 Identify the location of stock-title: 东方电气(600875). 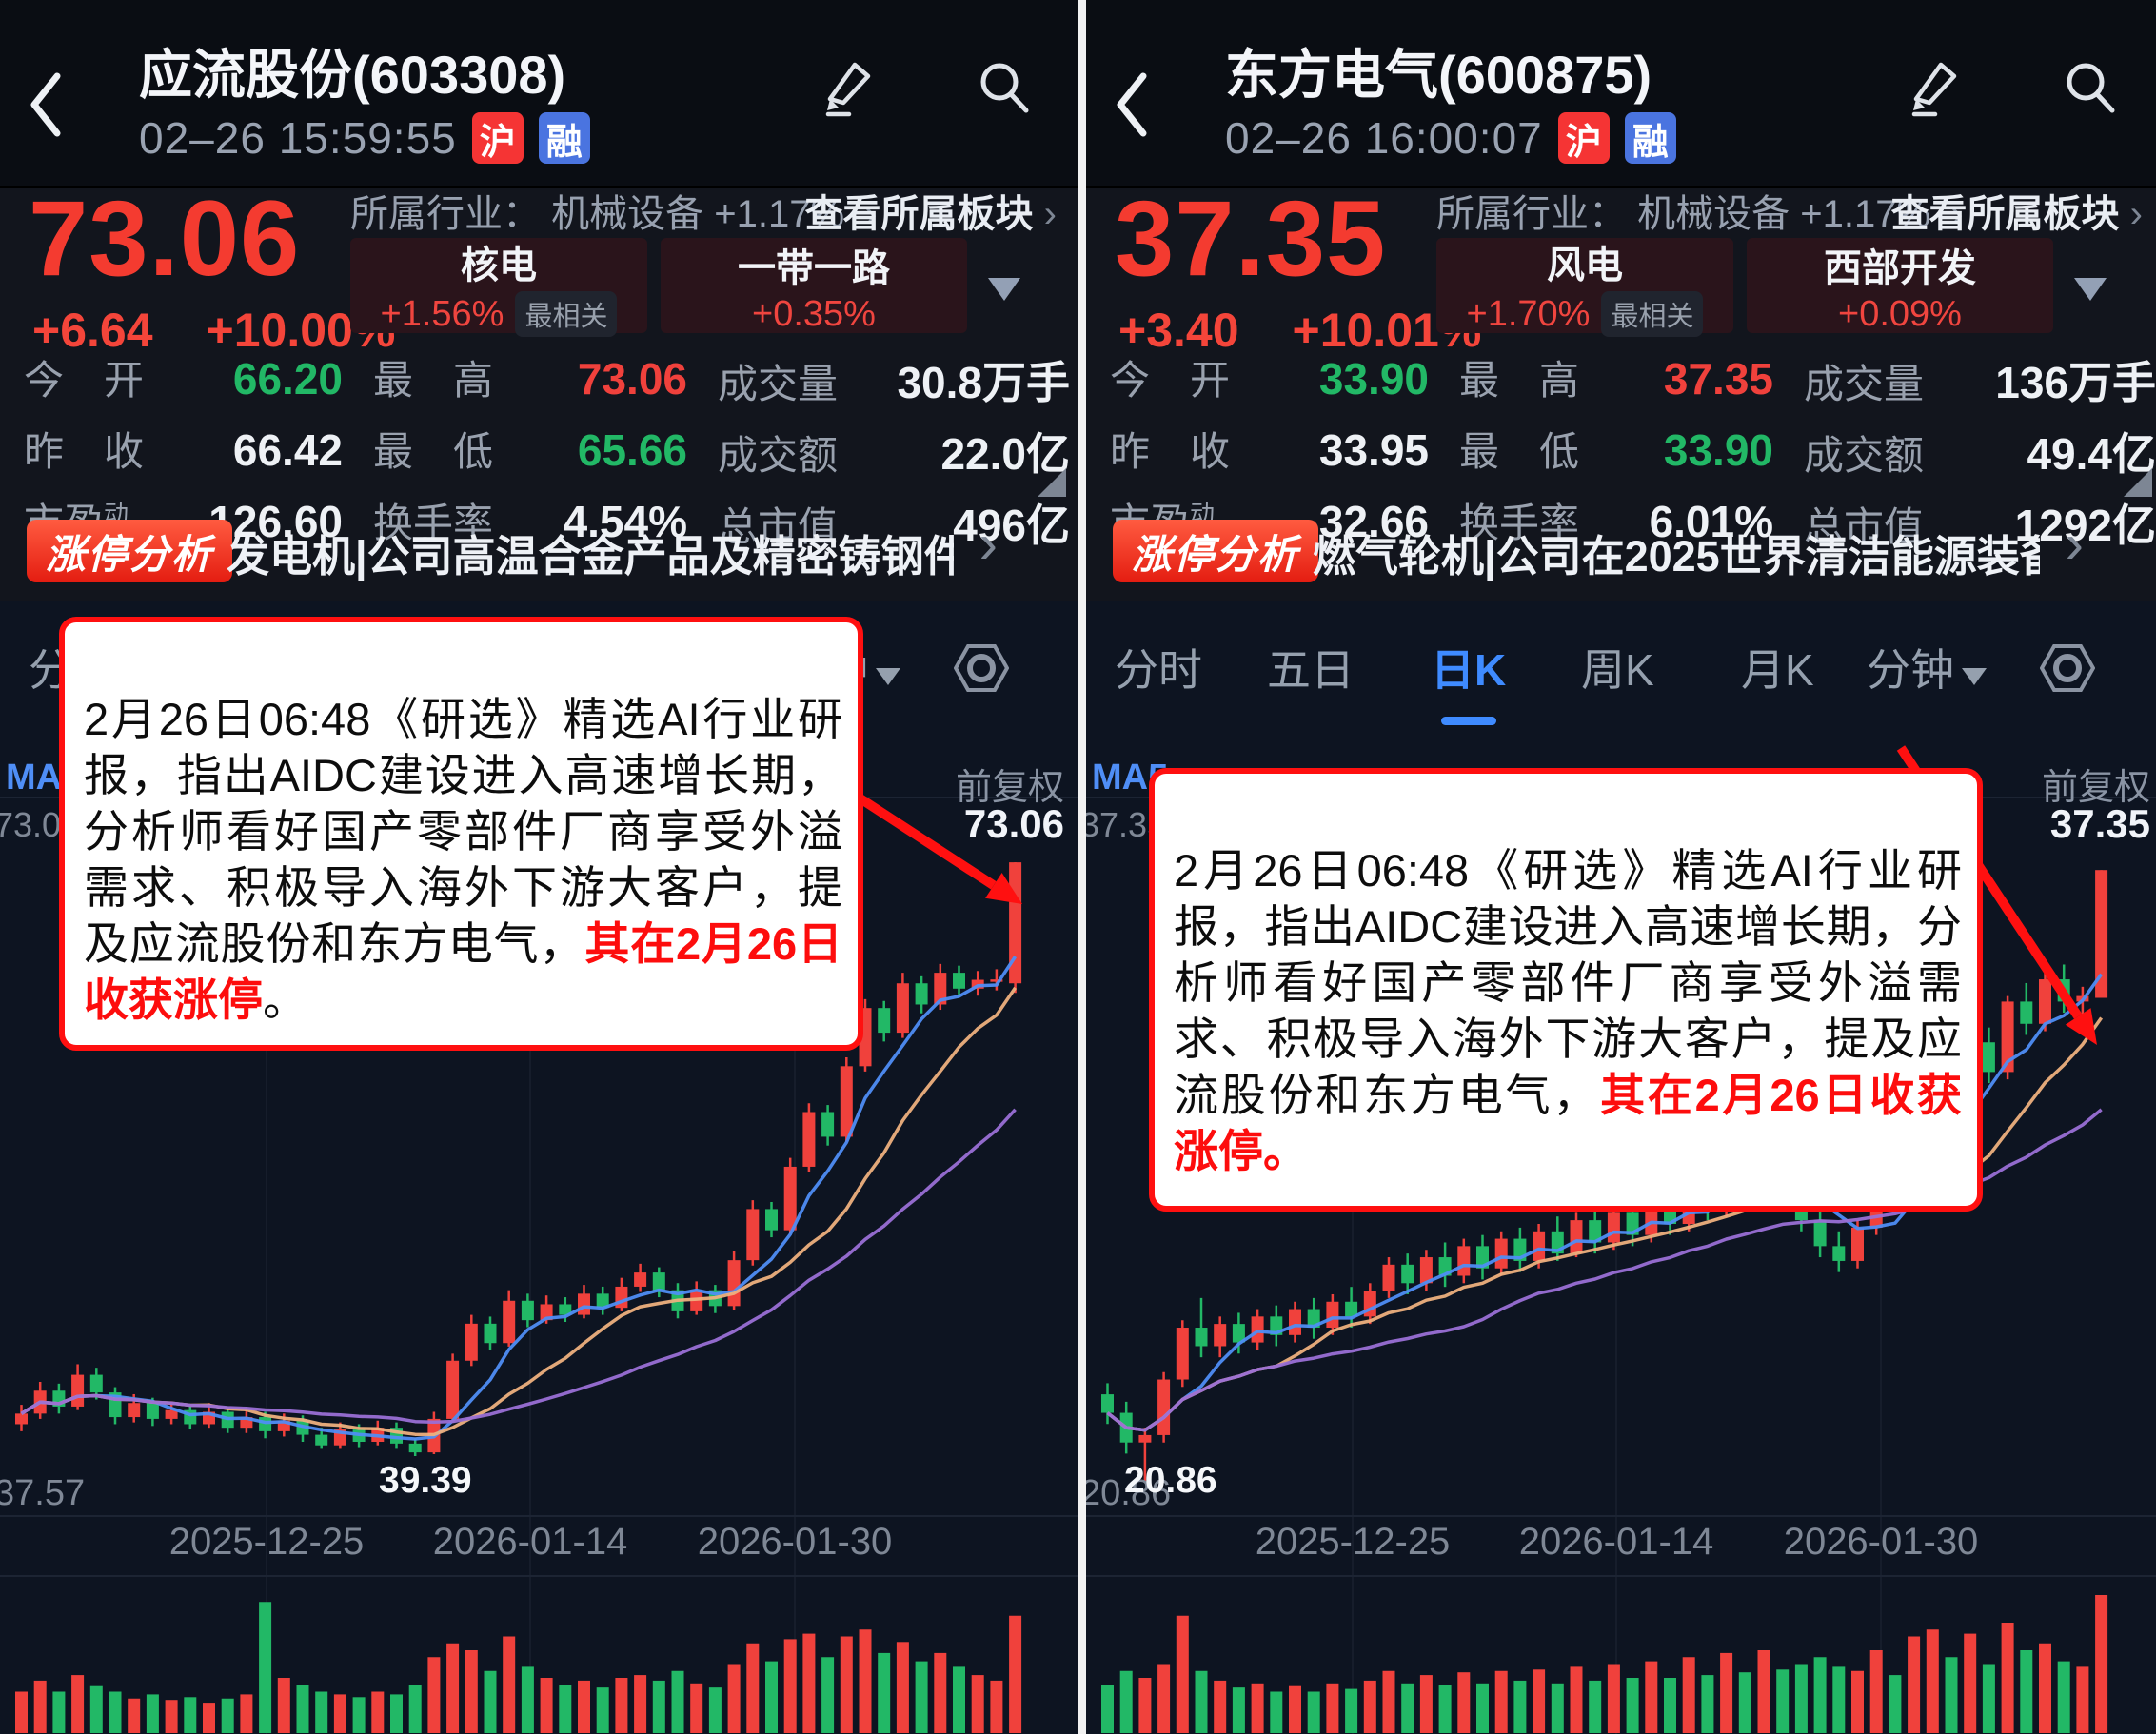
(1438, 75).